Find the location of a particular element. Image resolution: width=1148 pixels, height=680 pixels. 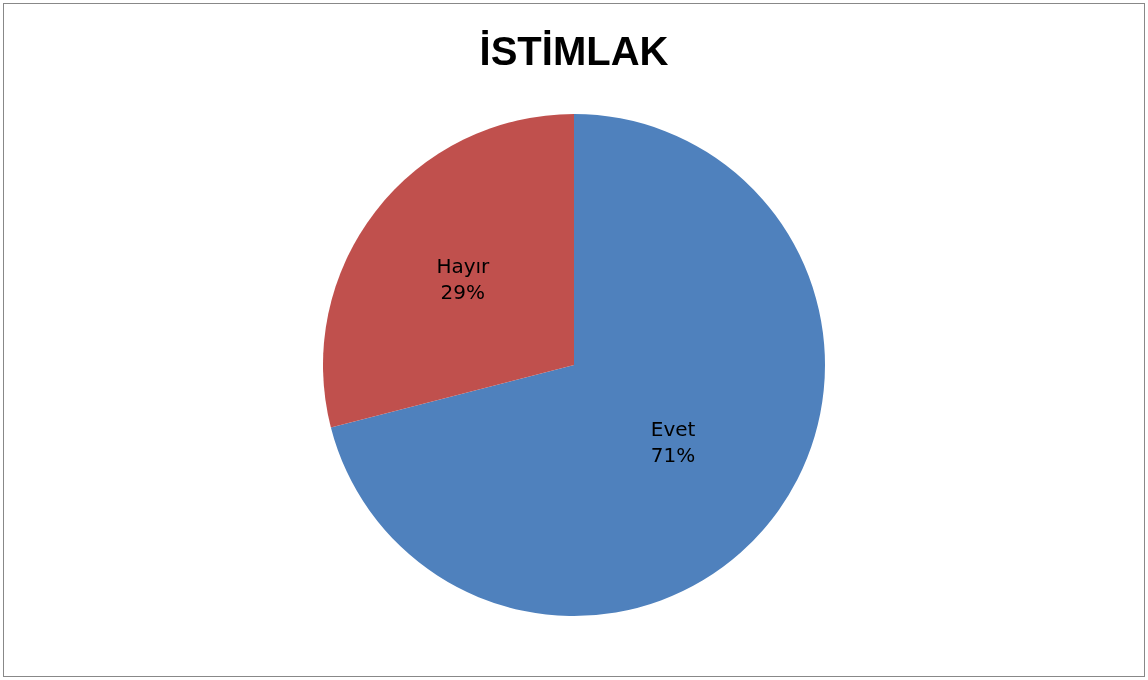

chart-title: İSTİMLAK is located at coordinates (574, 51).